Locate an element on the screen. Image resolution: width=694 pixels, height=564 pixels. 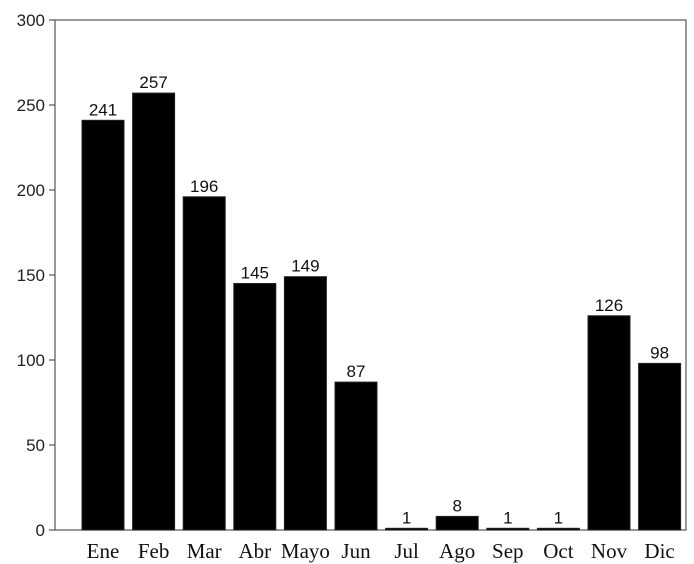
y-axis: 0 50 100 150 200 250 300 is located at coordinates (36, 275).